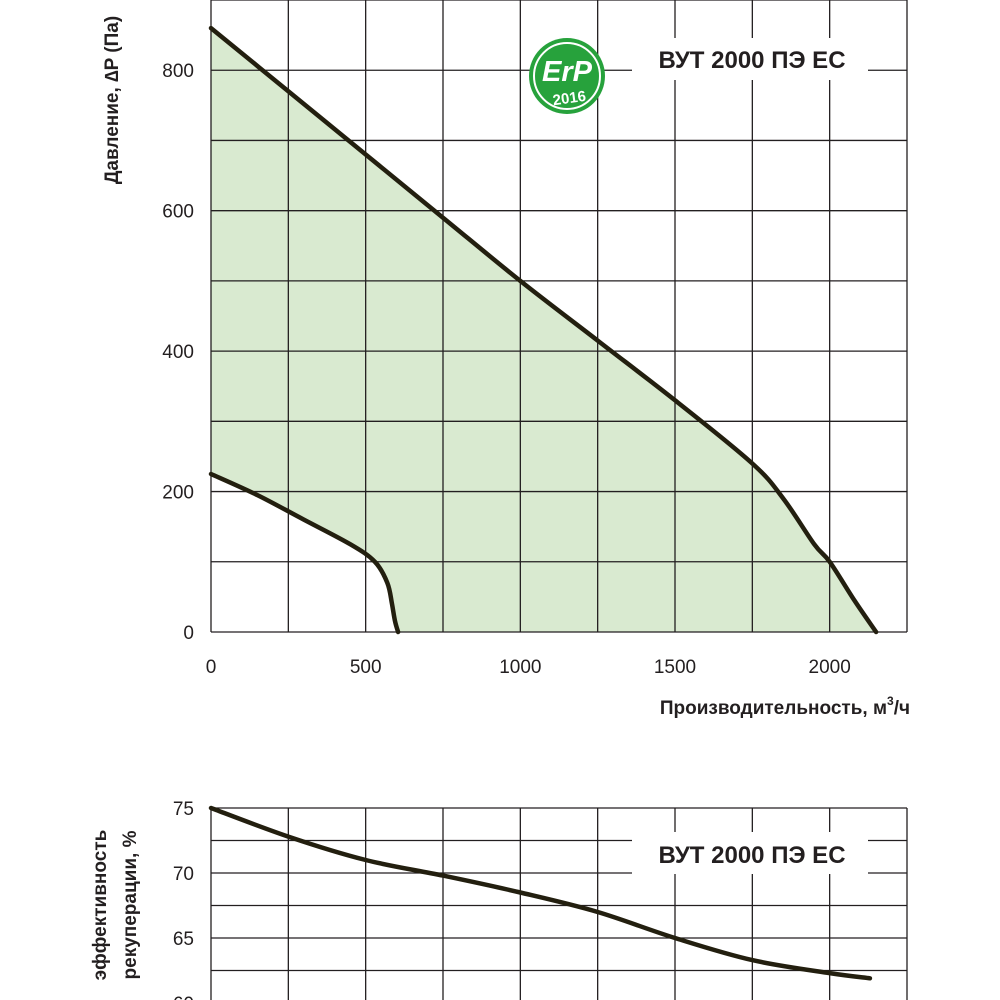  Describe the element at coordinates (890, 701) in the screenshot. I see `x-axis-title-sup: 3` at that location.